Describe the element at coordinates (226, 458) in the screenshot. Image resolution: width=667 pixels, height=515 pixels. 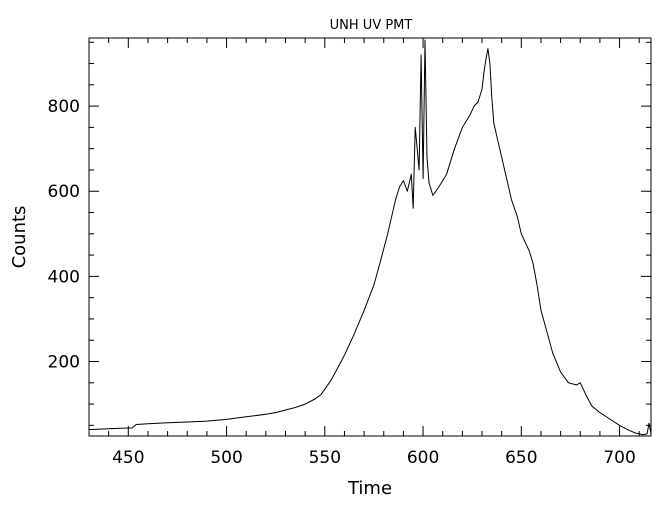
I see `x-tick-label: 500` at that location.